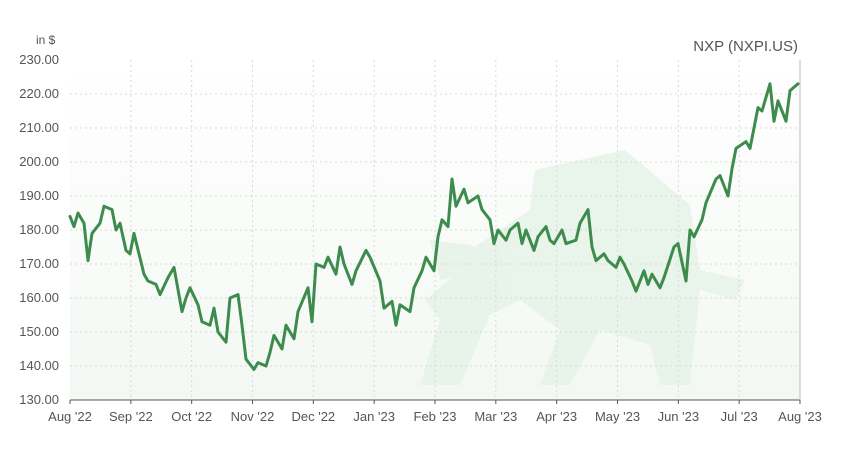 This screenshot has width=847, height=455. What do you see at coordinates (46, 40) in the screenshot?
I see `y-axis-unit: in $` at bounding box center [46, 40].